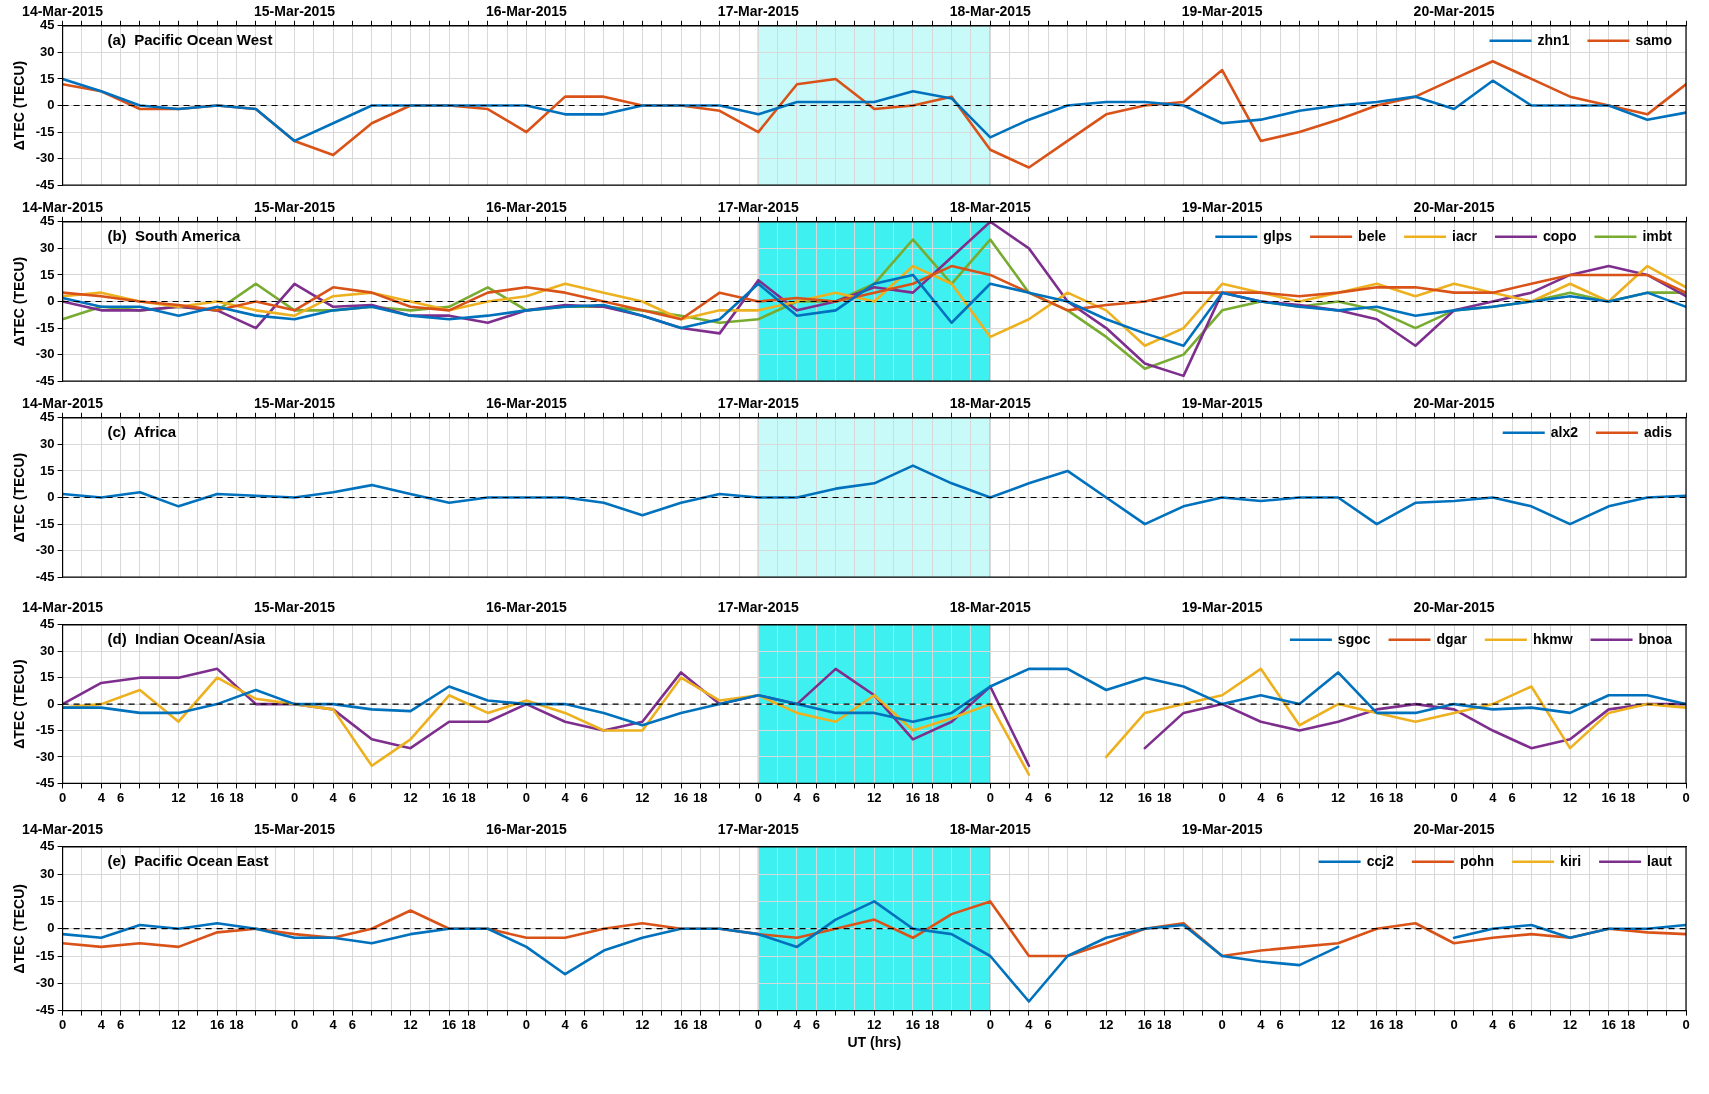  What do you see at coordinates (1477, 860) in the screenshot?
I see `legend-label: pohn` at bounding box center [1477, 860].